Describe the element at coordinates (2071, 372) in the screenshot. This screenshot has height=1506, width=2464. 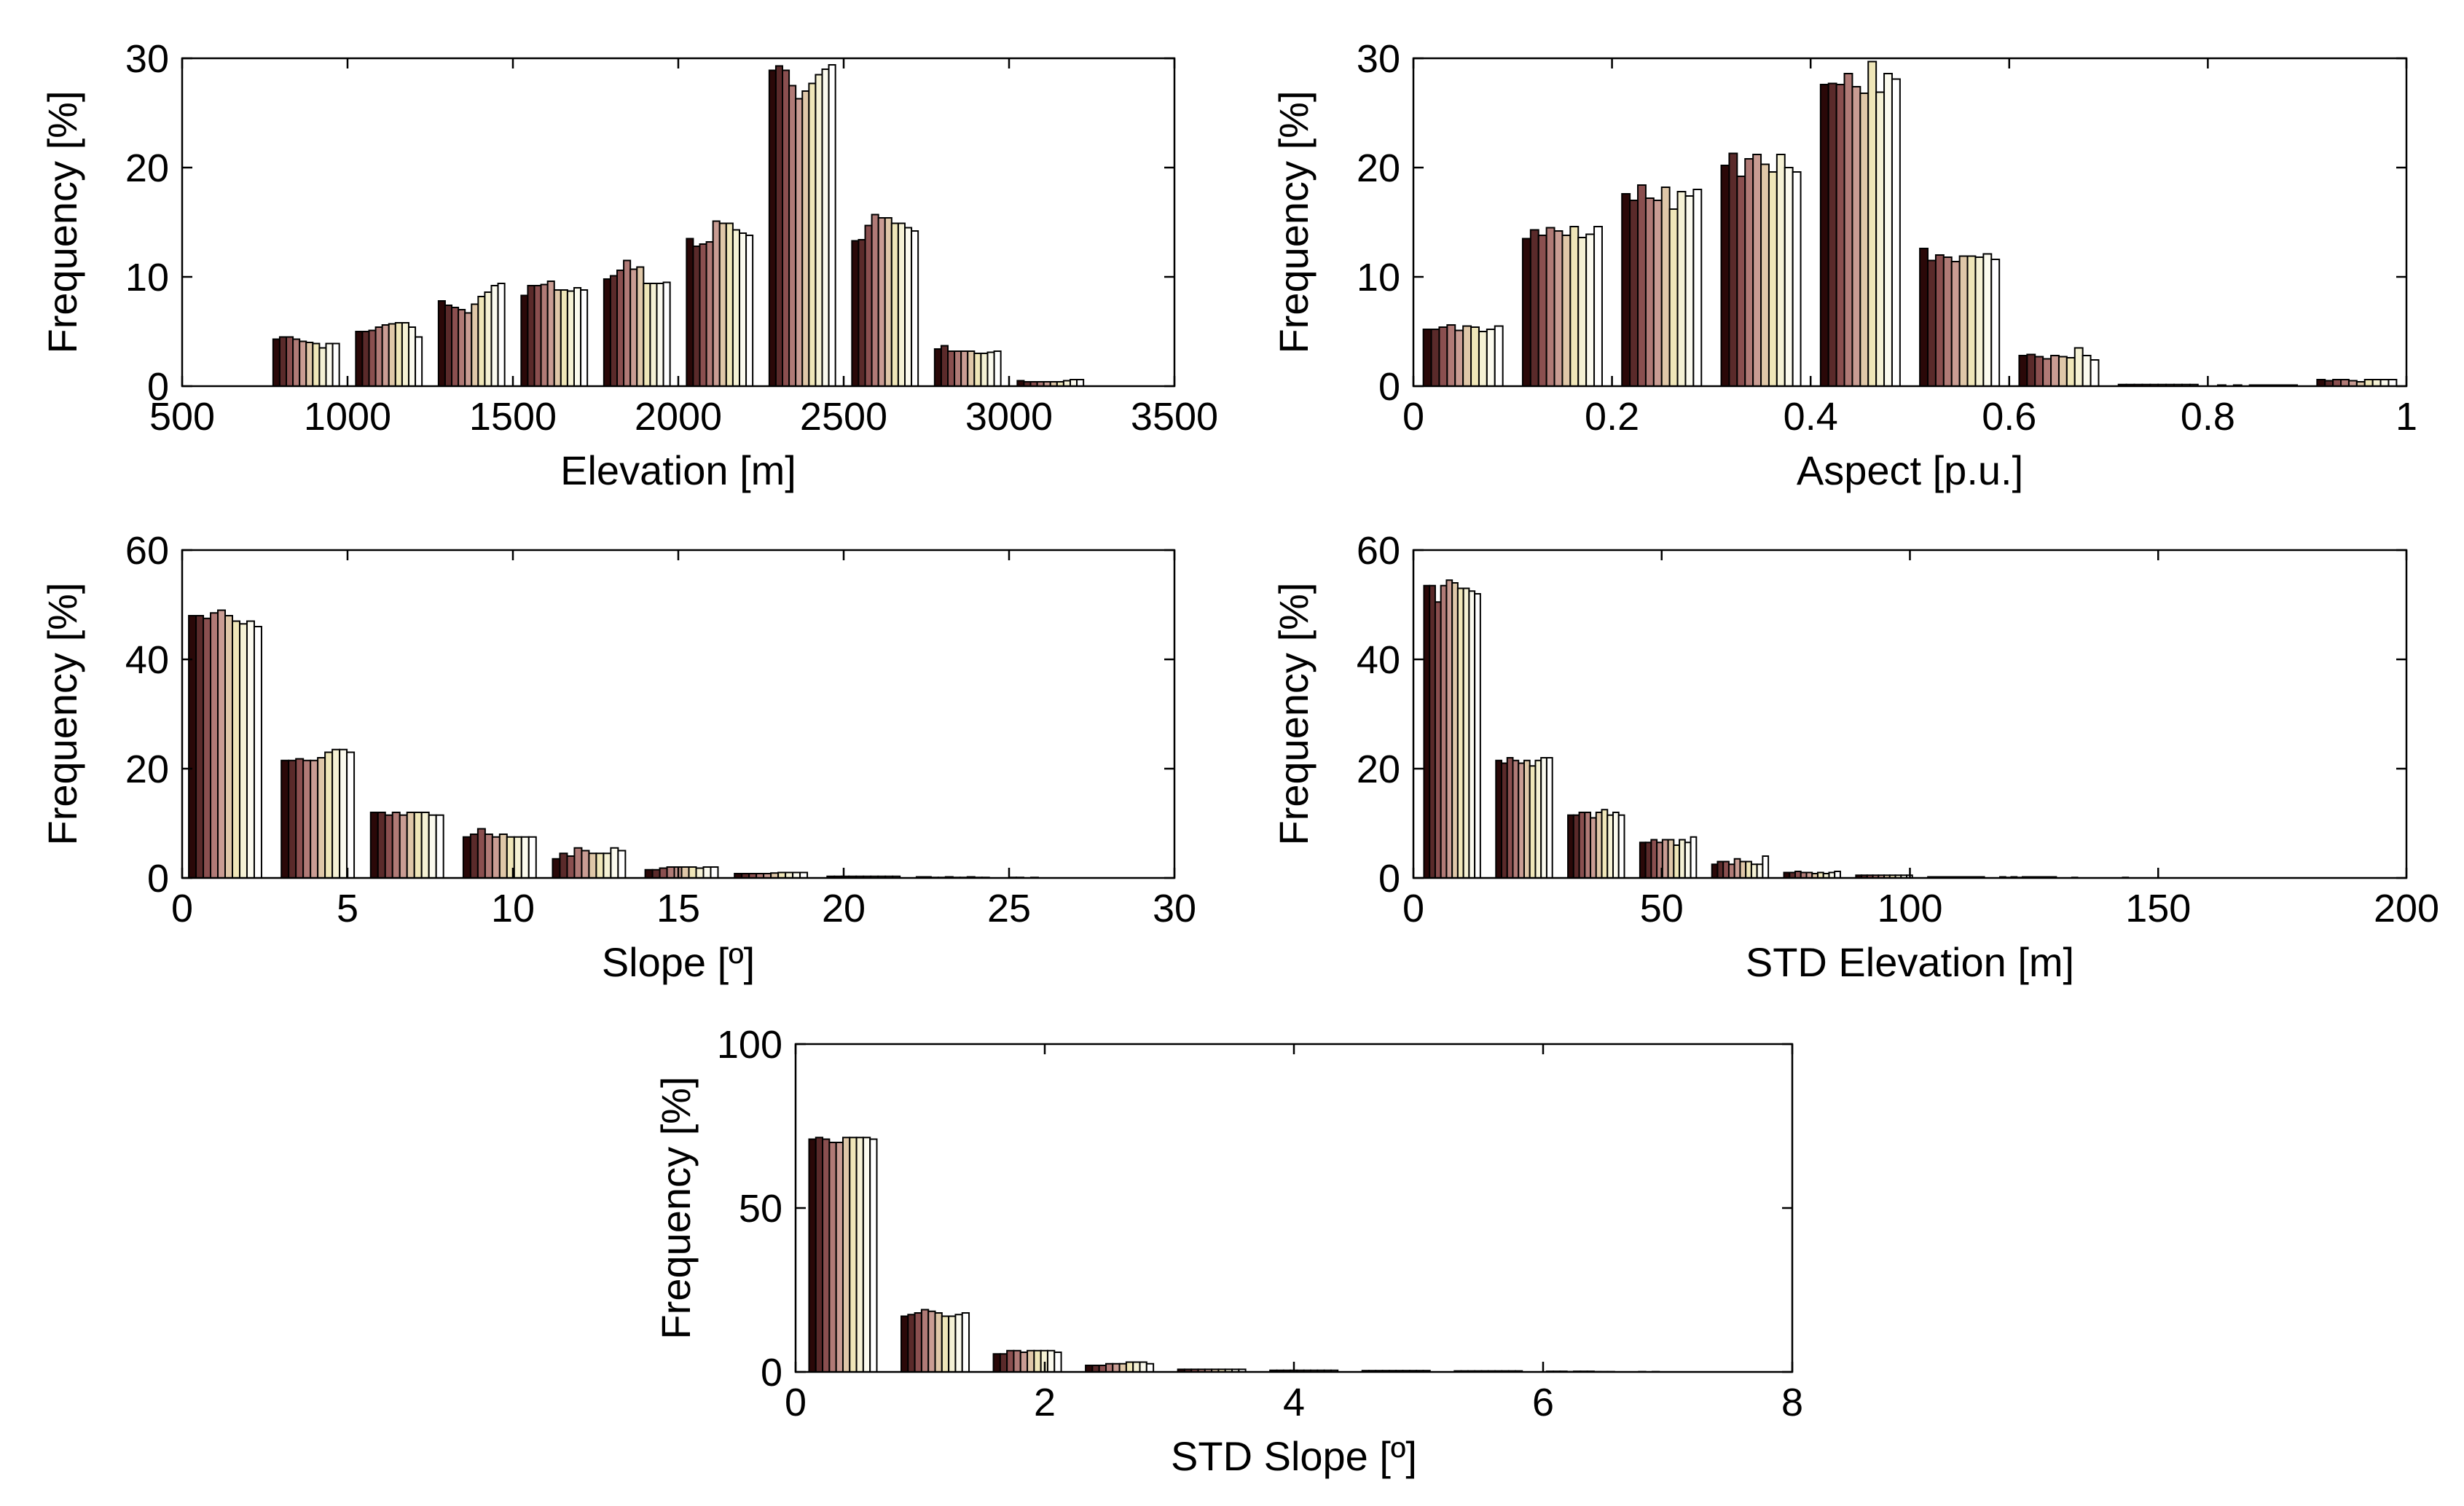
I see `bar-aspect-bin6-series6` at that location.